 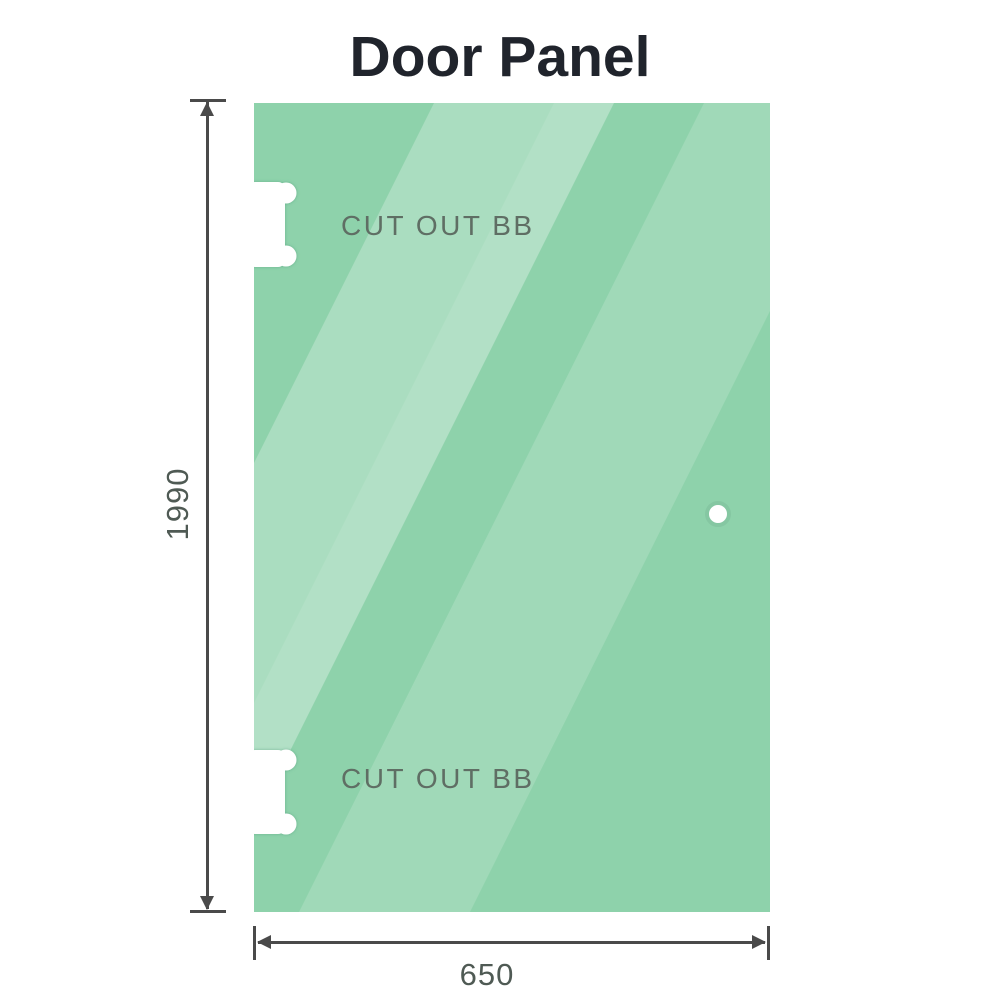 What do you see at coordinates (768, 943) in the screenshot?
I see `width-dim-right-tick` at bounding box center [768, 943].